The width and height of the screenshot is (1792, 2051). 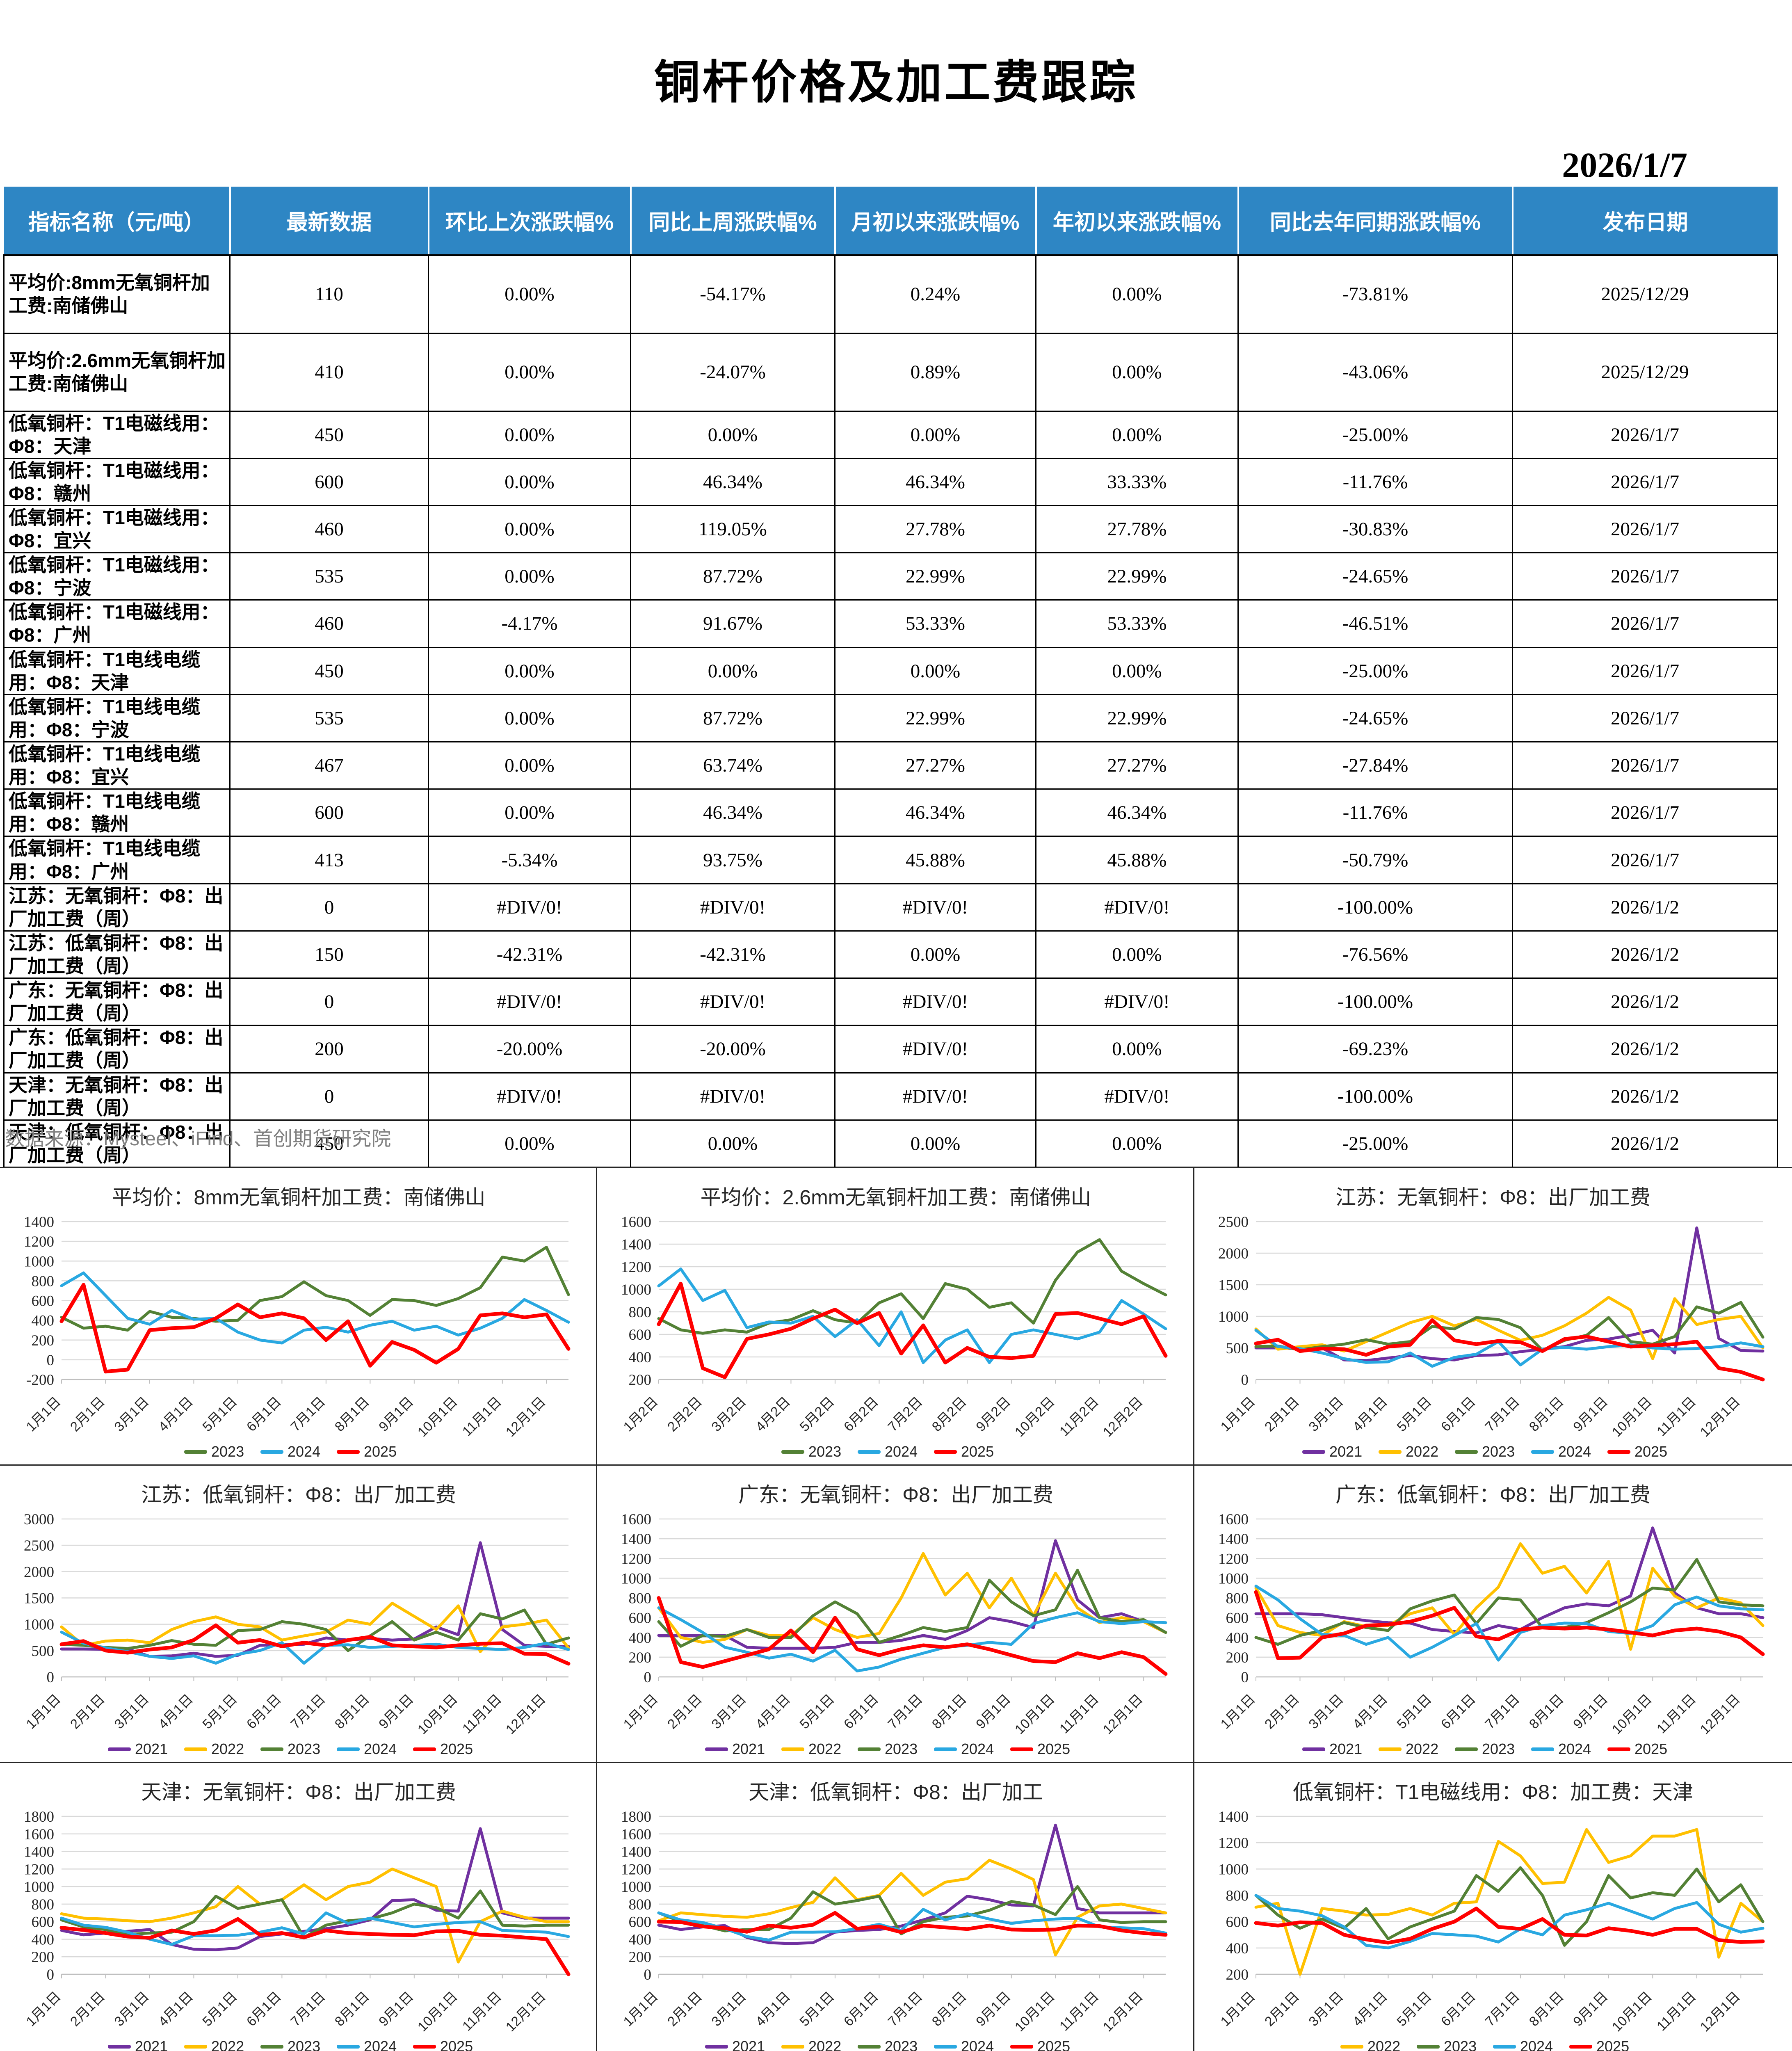 What do you see at coordinates (728, 1414) in the screenshot?
I see `svg-text: 3月2日` at bounding box center [728, 1414].